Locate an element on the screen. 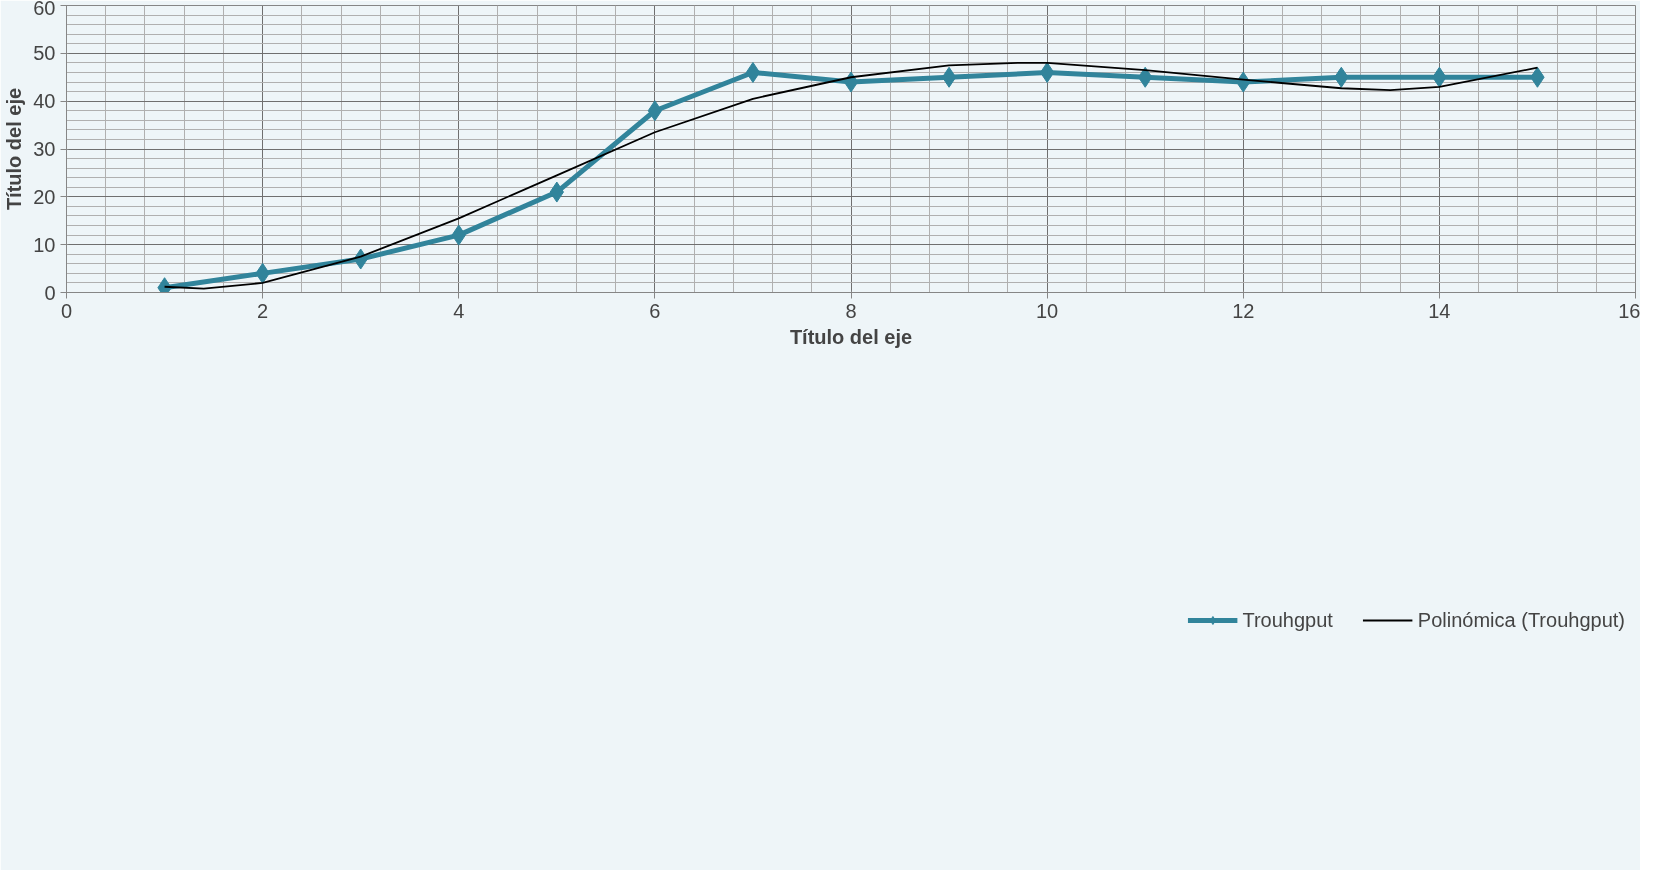 The width and height of the screenshot is (1653, 881). x-axis-title: Título del eje is located at coordinates (851, 336).